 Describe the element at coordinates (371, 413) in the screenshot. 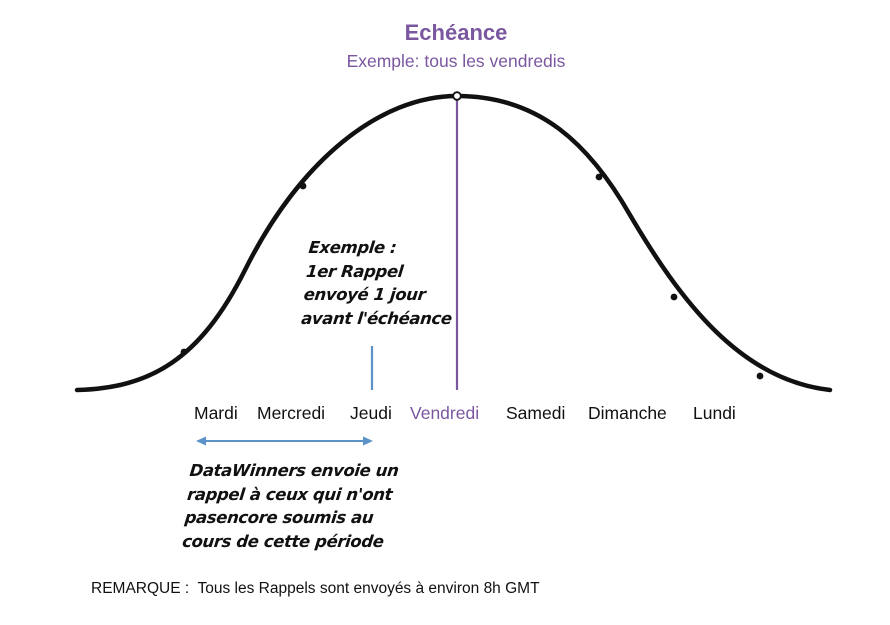

I see `day-label-jeudi: Jeudi` at that location.